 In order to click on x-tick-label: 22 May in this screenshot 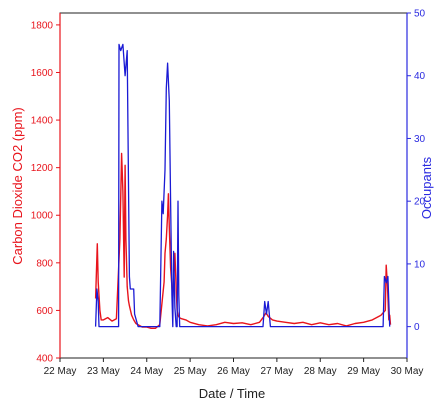, I will do `click(60, 371)`.